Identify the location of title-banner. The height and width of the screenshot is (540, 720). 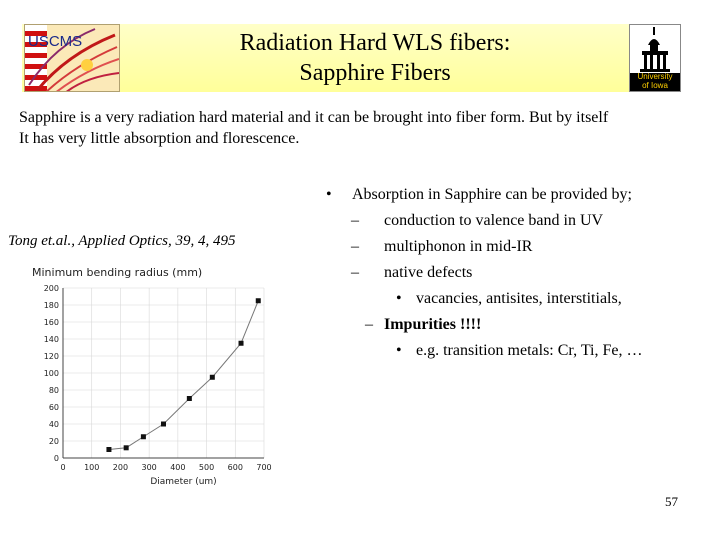
(351, 58).